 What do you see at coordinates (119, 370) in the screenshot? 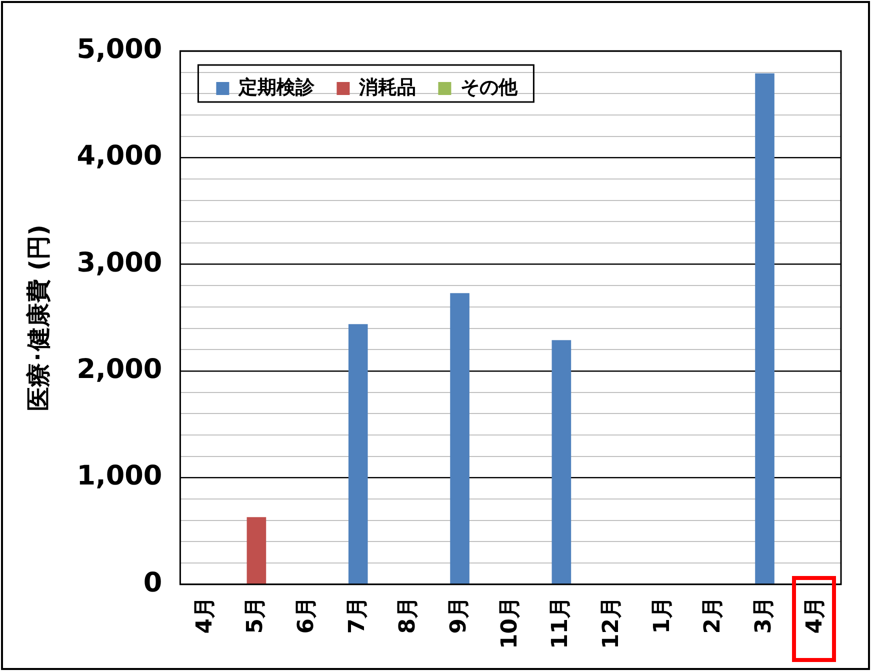
I see `y-tick-label: 2,000` at bounding box center [119, 370].